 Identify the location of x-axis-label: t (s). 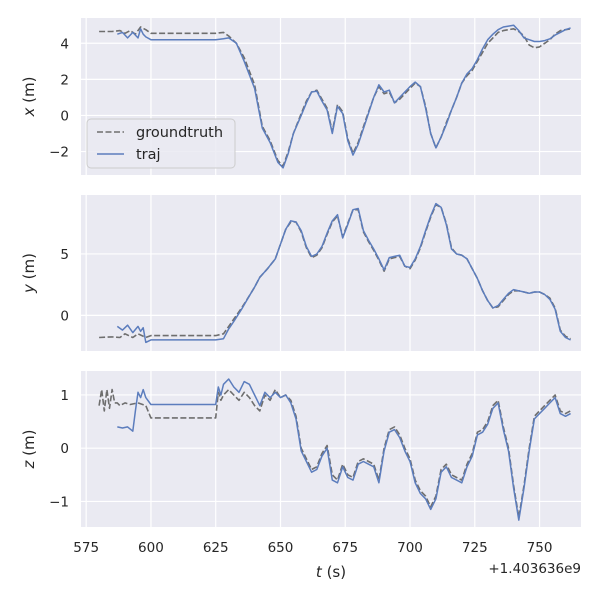
(331, 572).